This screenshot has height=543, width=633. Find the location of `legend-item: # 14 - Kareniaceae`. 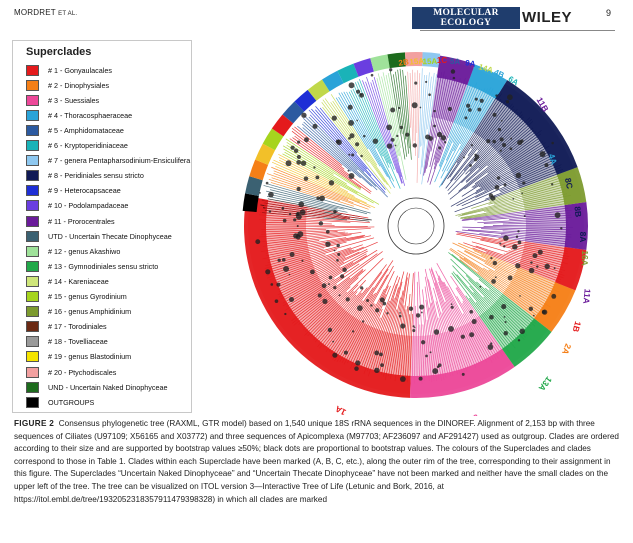

legend-item: # 14 - Kareniaceae is located at coordinates (67, 281).